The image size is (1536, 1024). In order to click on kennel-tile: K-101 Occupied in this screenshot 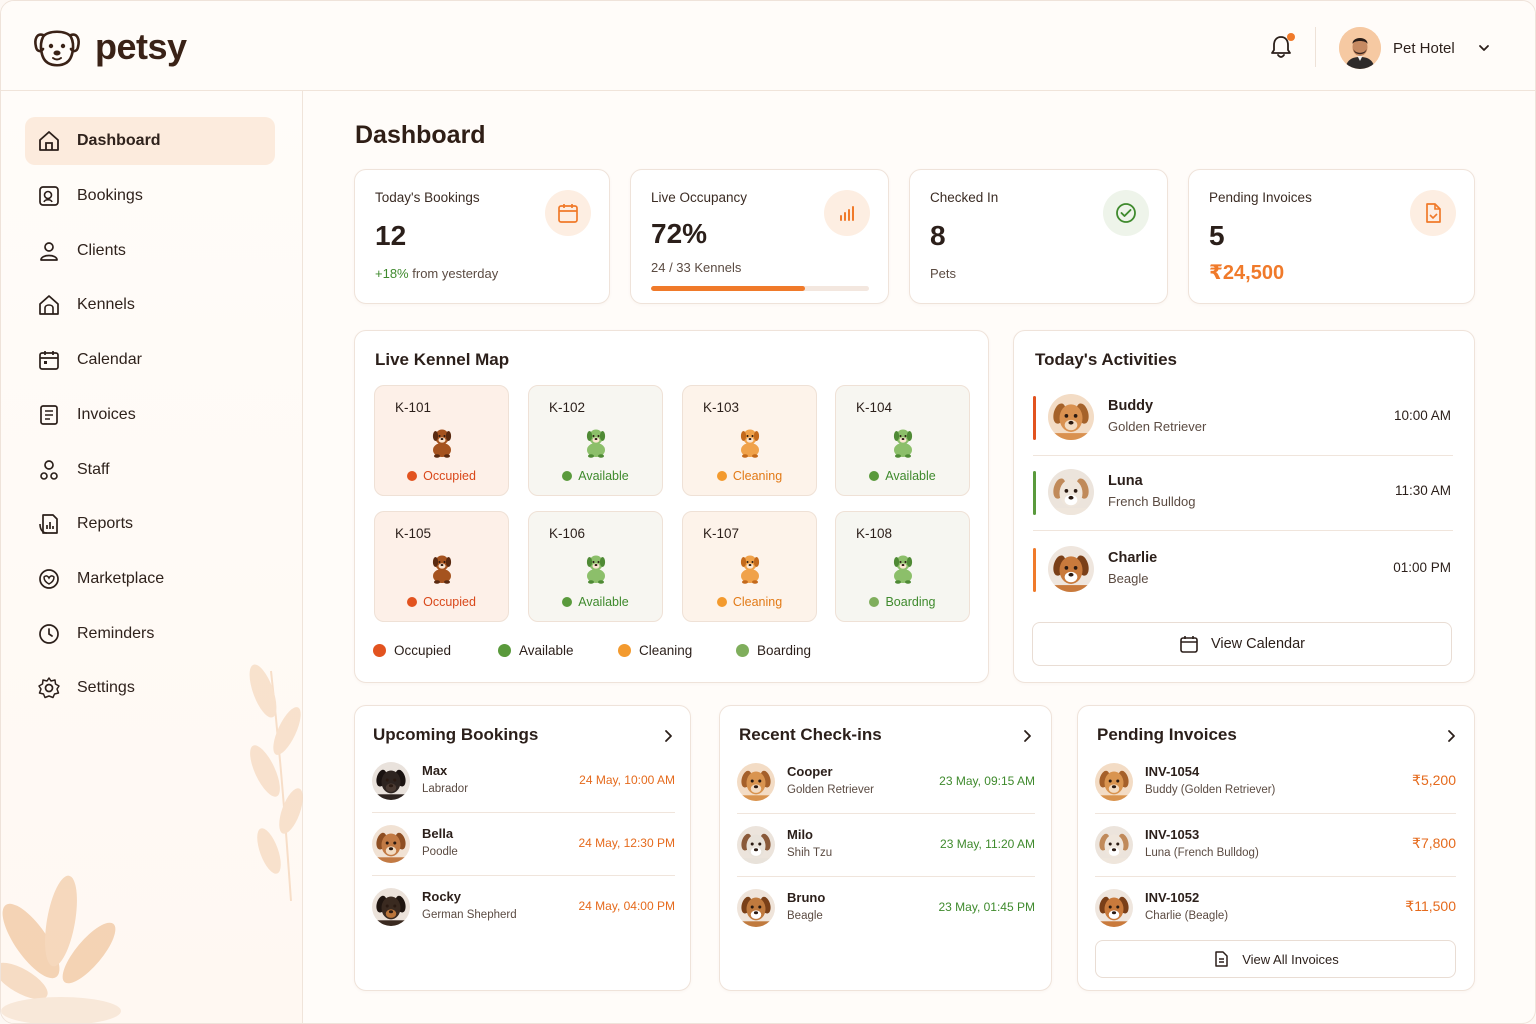, I will do `click(441, 440)`.